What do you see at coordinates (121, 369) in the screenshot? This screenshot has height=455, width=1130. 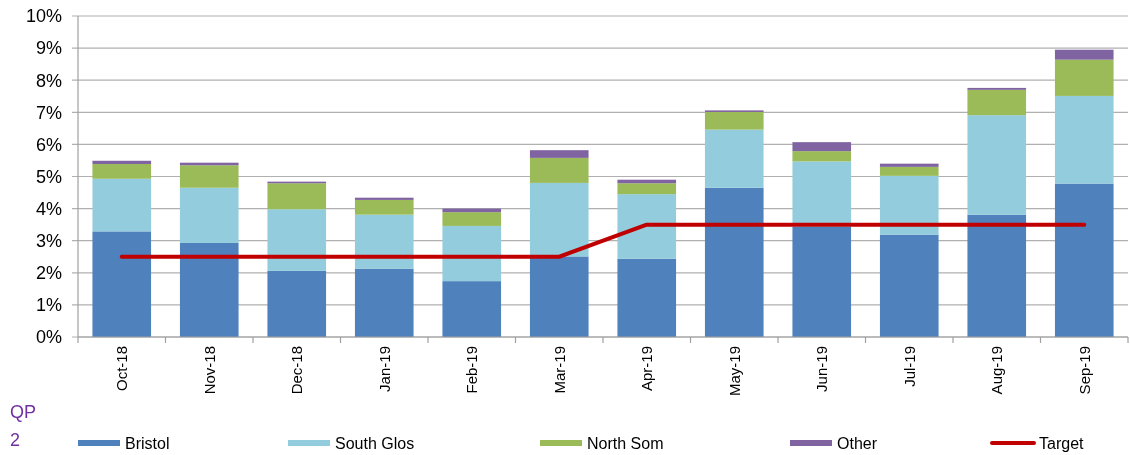 I see `x-tick-label: Oct-18` at bounding box center [121, 369].